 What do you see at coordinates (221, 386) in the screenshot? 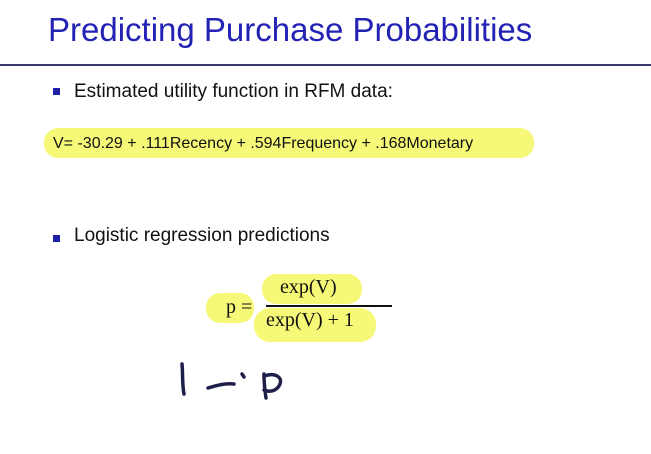
I see `ink-stroke-dash` at bounding box center [221, 386].